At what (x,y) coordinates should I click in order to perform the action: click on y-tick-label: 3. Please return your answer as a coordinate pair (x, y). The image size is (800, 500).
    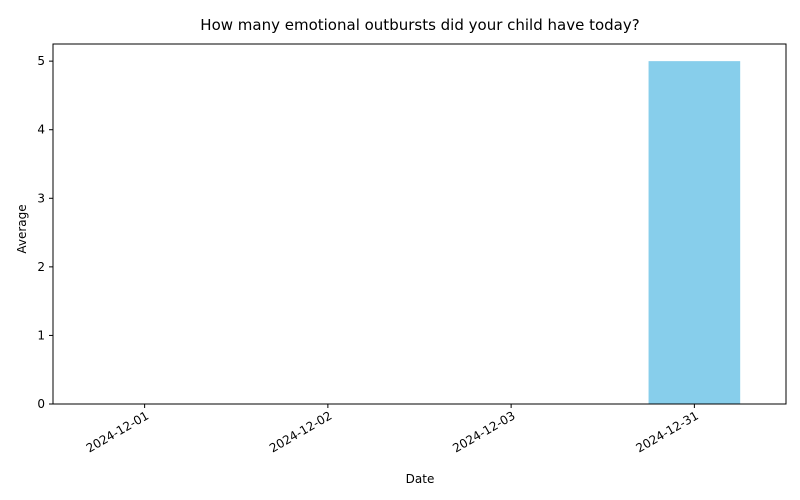
    Looking at the image, I should click on (41, 198).